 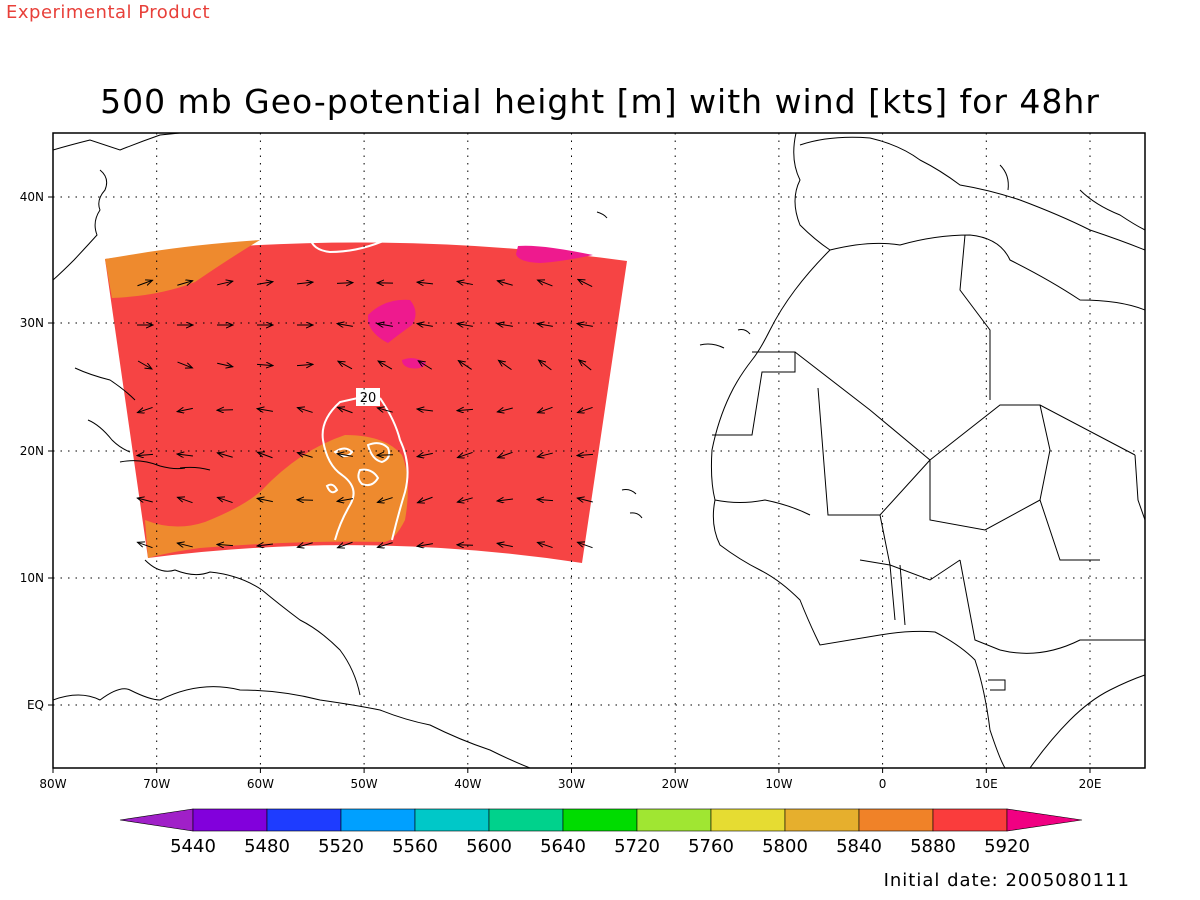 I want to click on contour-label-box, so click(x=368, y=397).